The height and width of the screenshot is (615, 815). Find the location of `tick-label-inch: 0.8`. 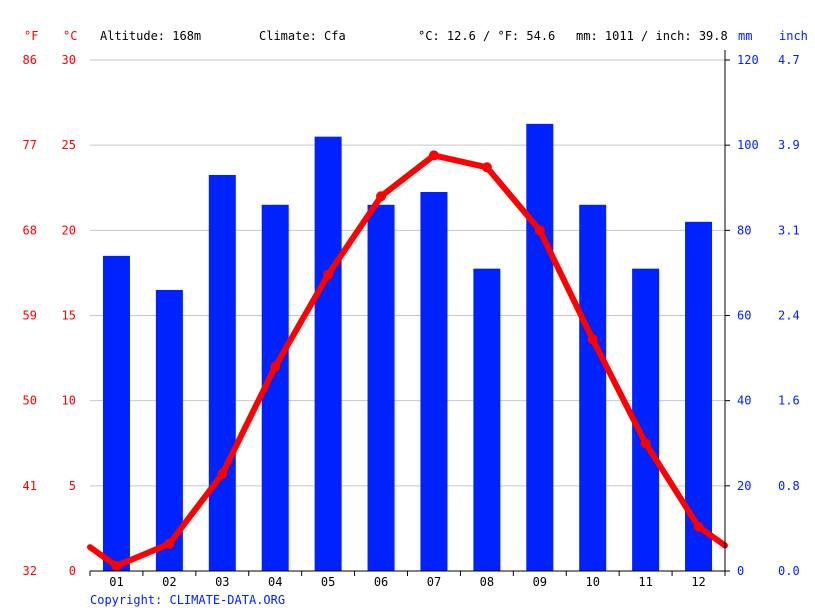

tick-label-inch: 0.8 is located at coordinates (789, 486).